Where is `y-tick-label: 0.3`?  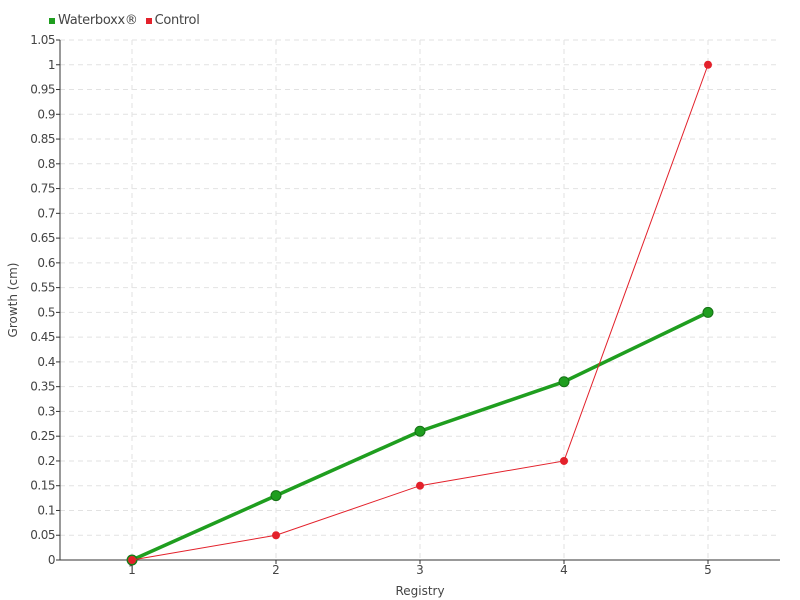
y-tick-label: 0.3 is located at coordinates (46, 411).